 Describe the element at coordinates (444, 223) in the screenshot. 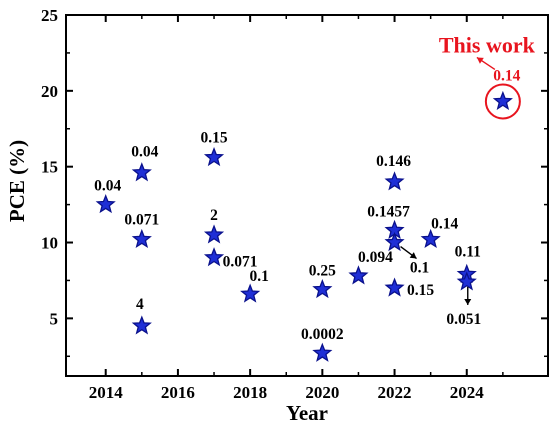

I see `point-label: 0.14` at that location.